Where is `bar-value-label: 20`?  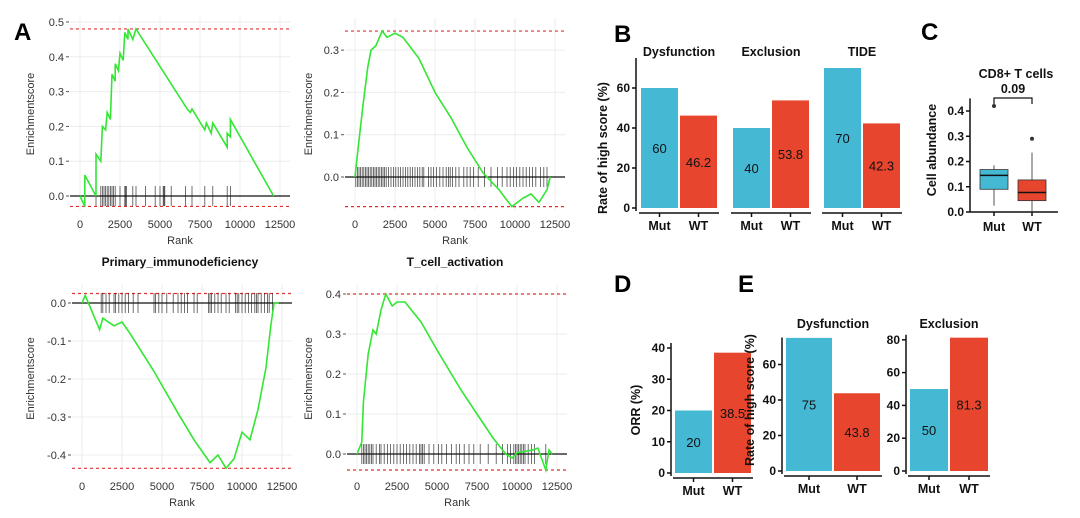 bar-value-label: 20 is located at coordinates (693, 442).